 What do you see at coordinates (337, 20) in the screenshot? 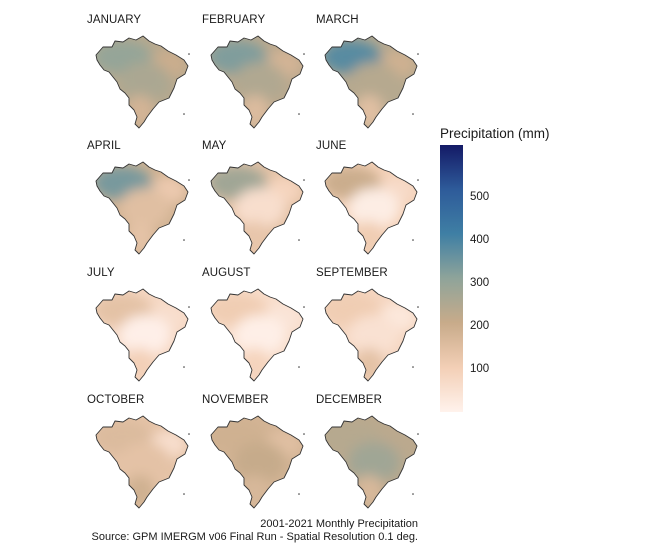
I see `panel-title: MARCH` at bounding box center [337, 20].